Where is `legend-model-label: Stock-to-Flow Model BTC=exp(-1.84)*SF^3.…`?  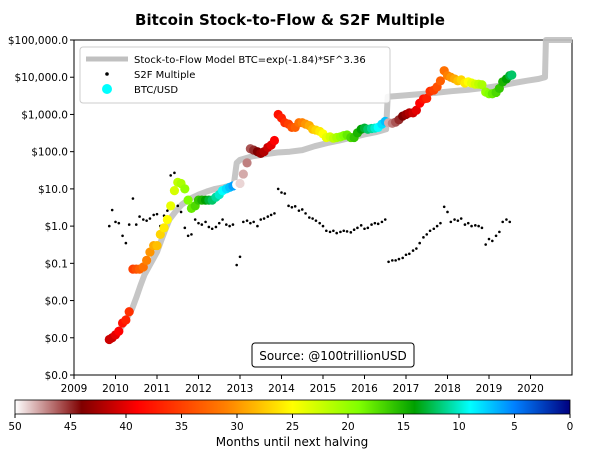
legend-model-label: Stock-to-Flow Model BTC=exp(-1.84)*SF^3.… is located at coordinates (250, 60).